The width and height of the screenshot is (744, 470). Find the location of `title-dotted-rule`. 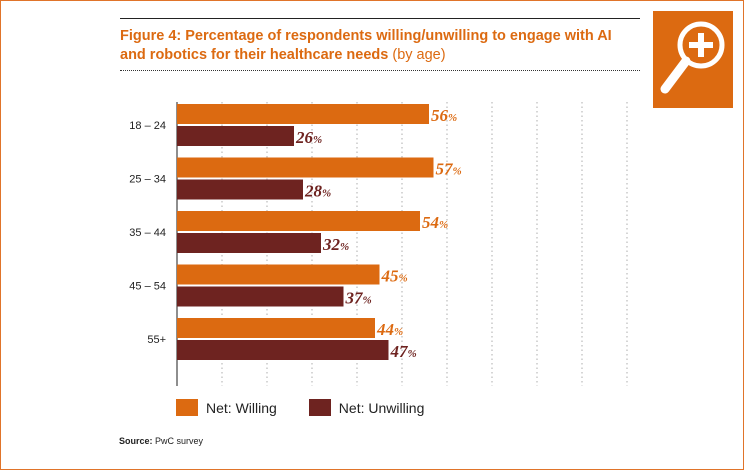

title-dotted-rule is located at coordinates (380, 70).